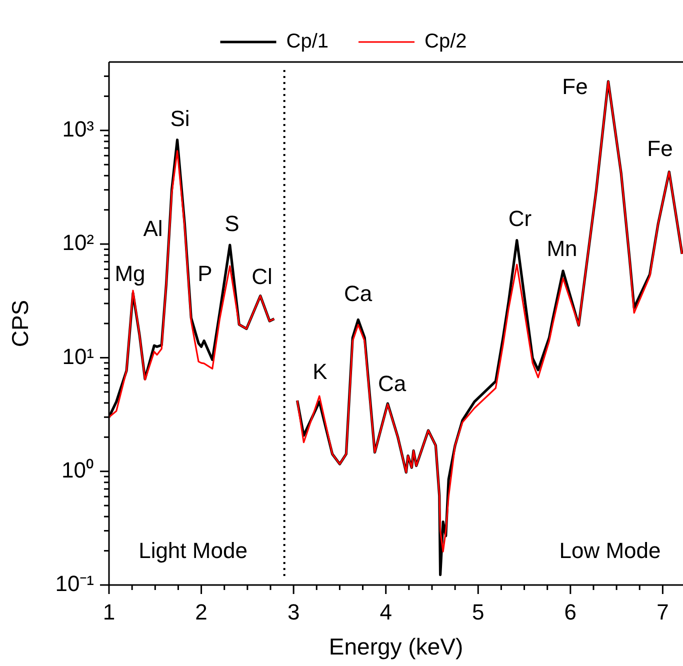 The width and height of the screenshot is (683, 666). What do you see at coordinates (293, 611) in the screenshot?
I see `x-tick-label: 3` at bounding box center [293, 611].